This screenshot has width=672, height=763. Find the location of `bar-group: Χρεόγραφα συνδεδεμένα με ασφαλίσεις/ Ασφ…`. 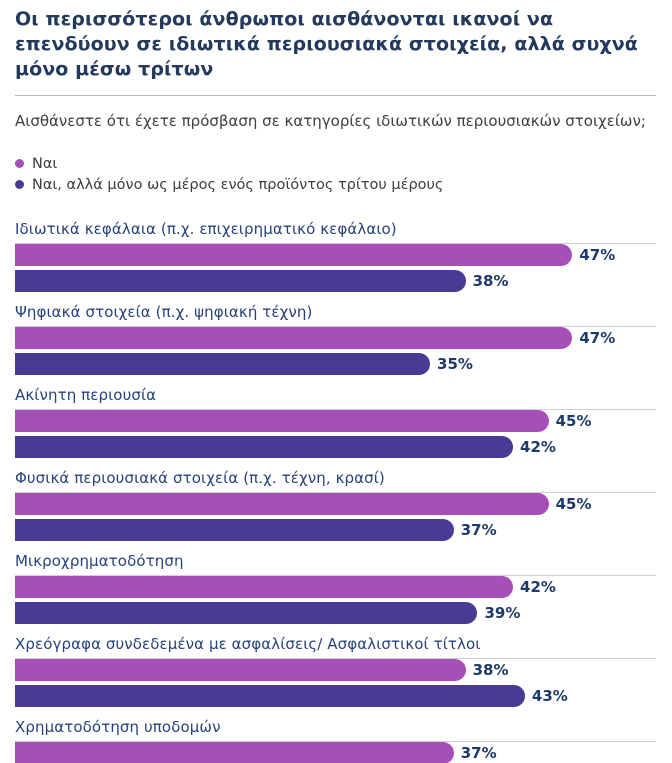

bar-group: Χρεόγραφα συνδεδεμένα με ασφαλίσεις/ Ασφ… is located at coordinates (335, 671).